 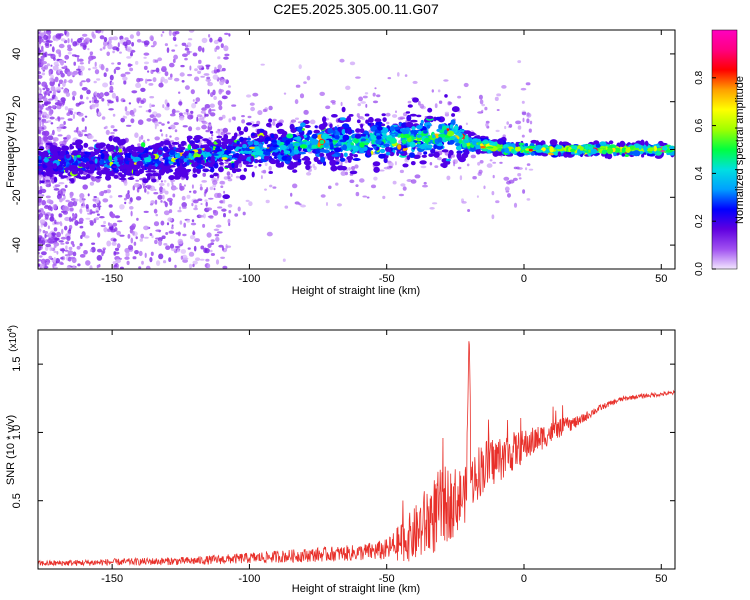 I want to click on spectrogram-xlabel: Height of straight line (km), so click(x=356, y=291).